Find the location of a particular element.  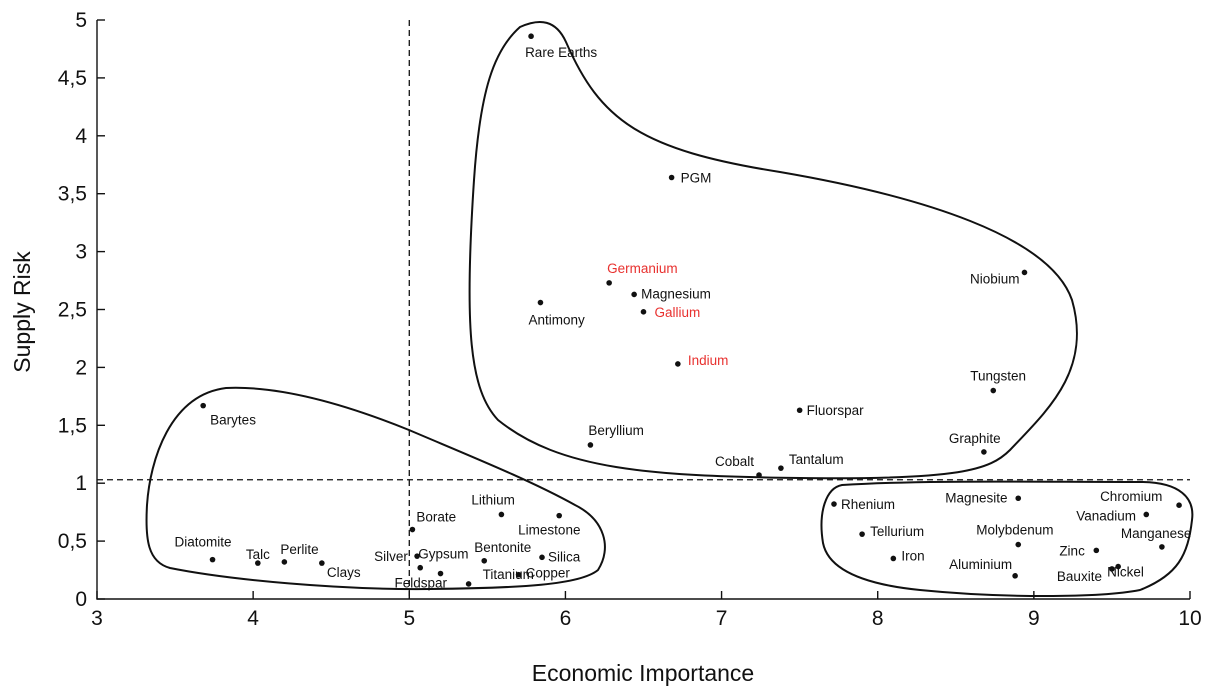

y-tick-label: 0,5 is located at coordinates (72, 541).